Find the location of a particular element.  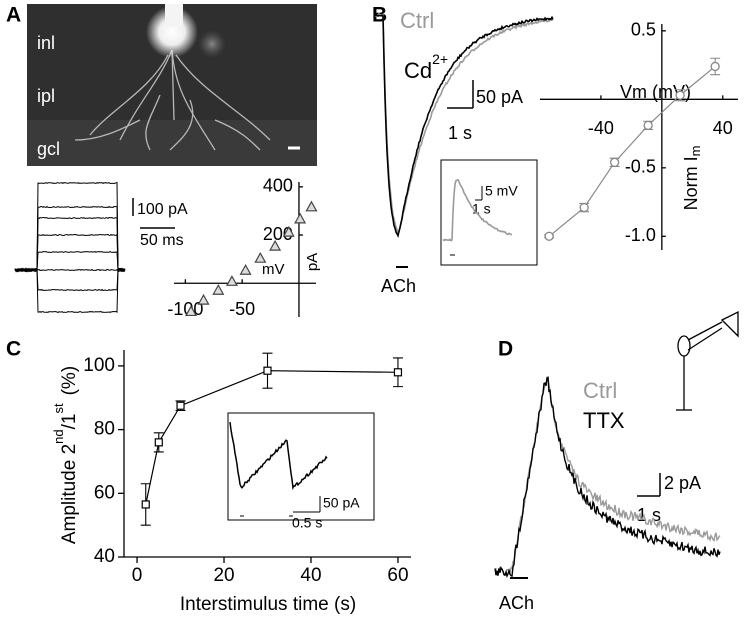

x-tick-label: 20 is located at coordinates (223, 575).